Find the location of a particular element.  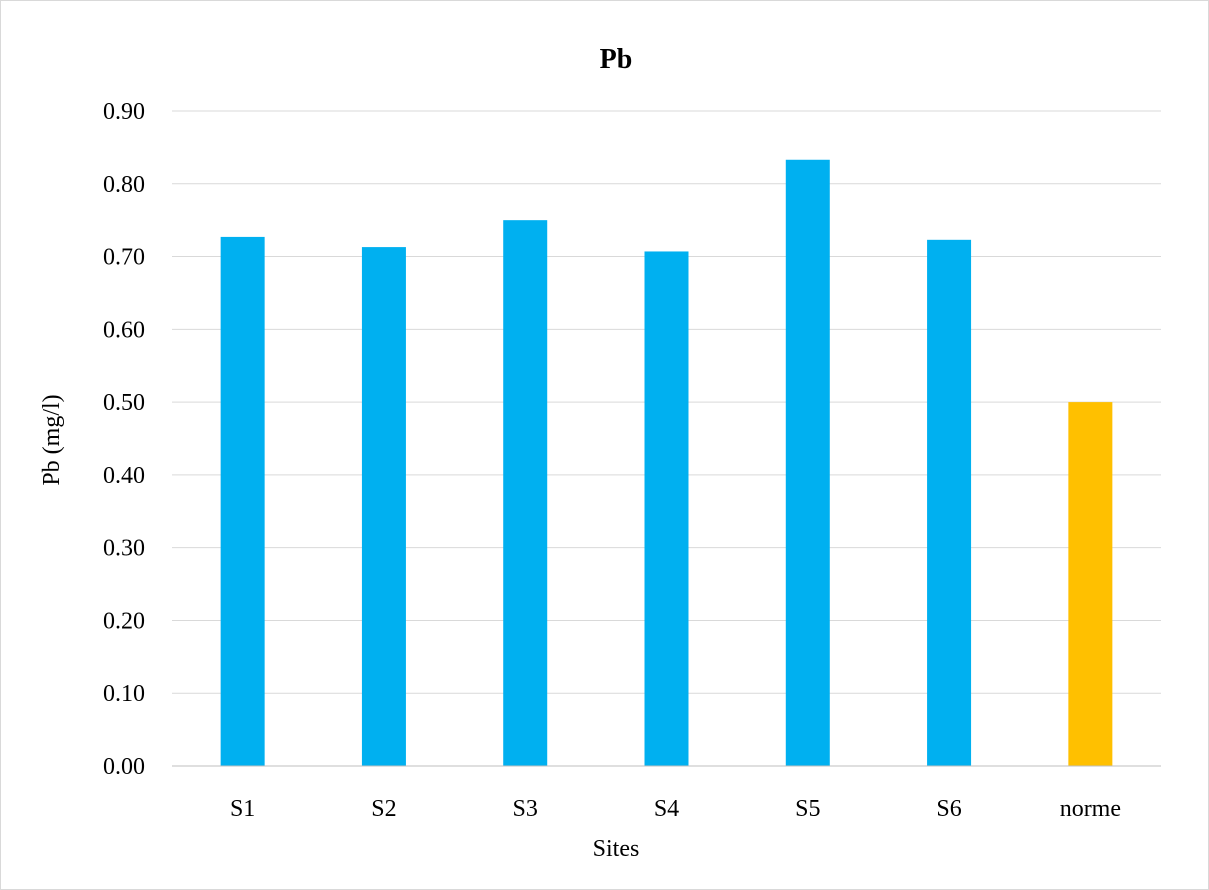

y-tick-label: 0.70 is located at coordinates (124, 258).